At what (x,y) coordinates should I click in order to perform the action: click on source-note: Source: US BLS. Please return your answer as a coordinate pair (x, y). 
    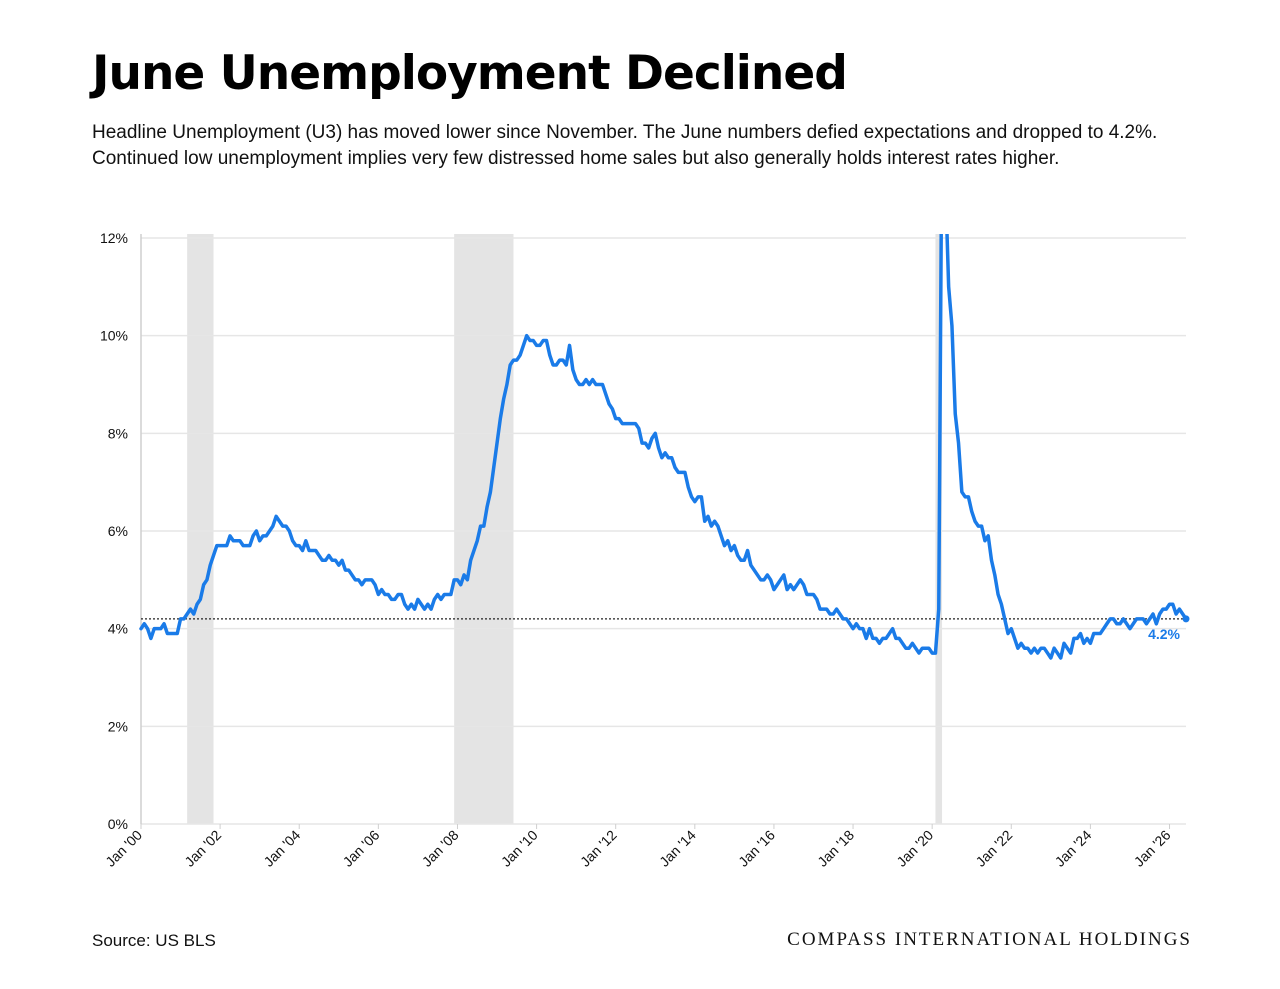
    Looking at the image, I should click on (154, 940).